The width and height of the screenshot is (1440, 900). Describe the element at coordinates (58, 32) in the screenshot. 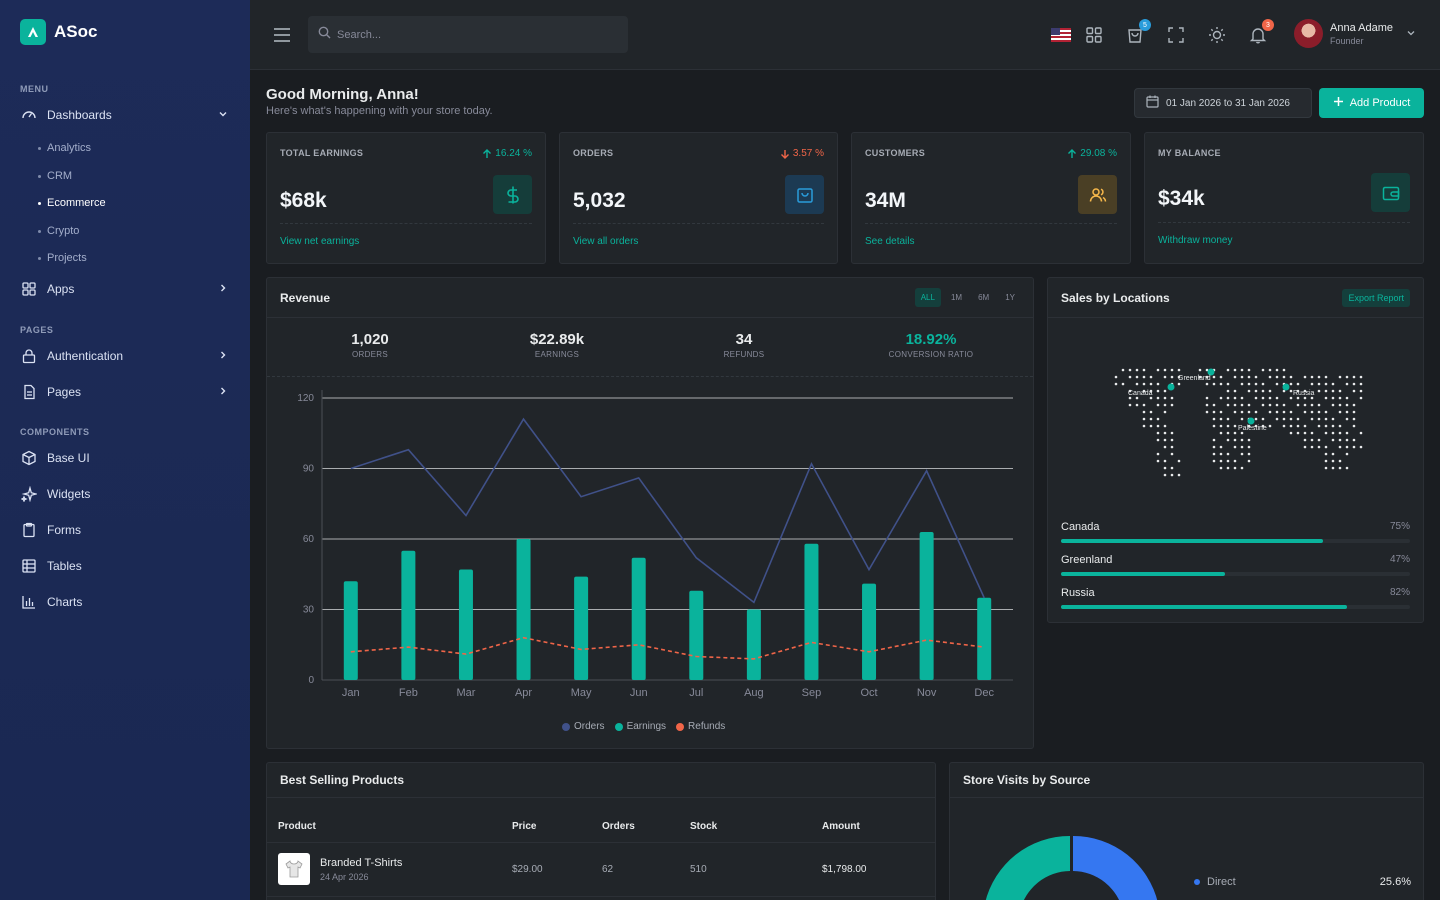

I see `brand: ASoc` at that location.